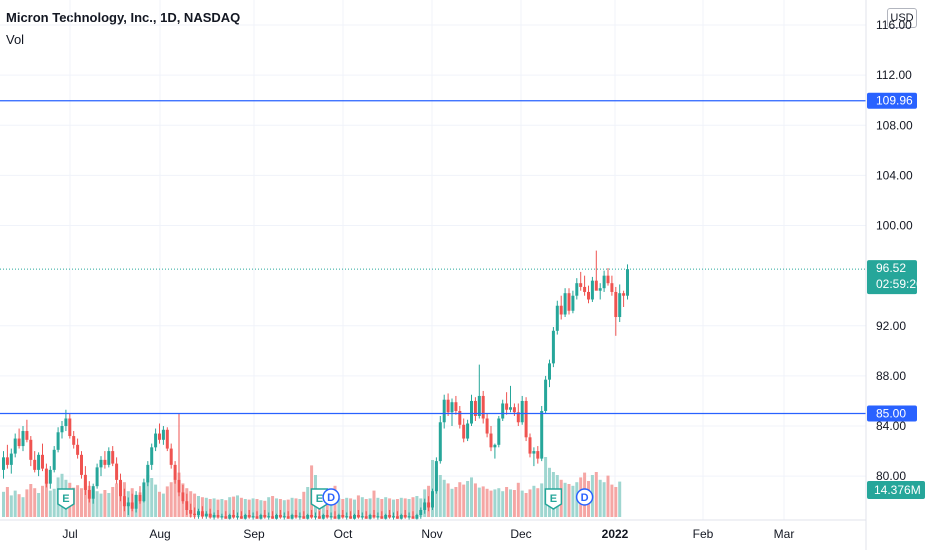  Describe the element at coordinates (615, 534) in the screenshot. I see `time-tick-label: 2022` at that location.